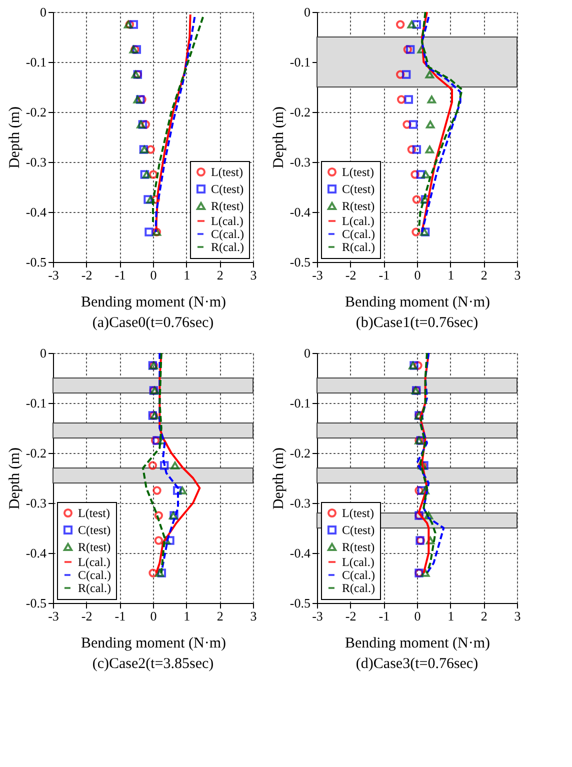 This screenshot has width=572, height=767. I want to click on text: (c)Case2(t=3.85sec), so click(153, 664).